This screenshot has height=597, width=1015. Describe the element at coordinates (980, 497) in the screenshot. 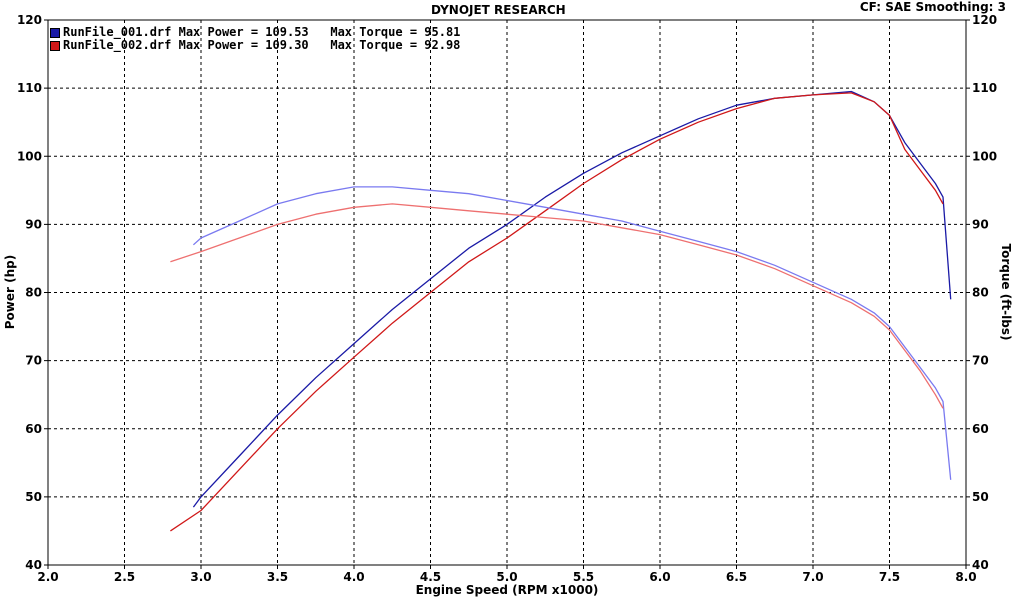

I see `y-tick-label-right: 50` at that location.